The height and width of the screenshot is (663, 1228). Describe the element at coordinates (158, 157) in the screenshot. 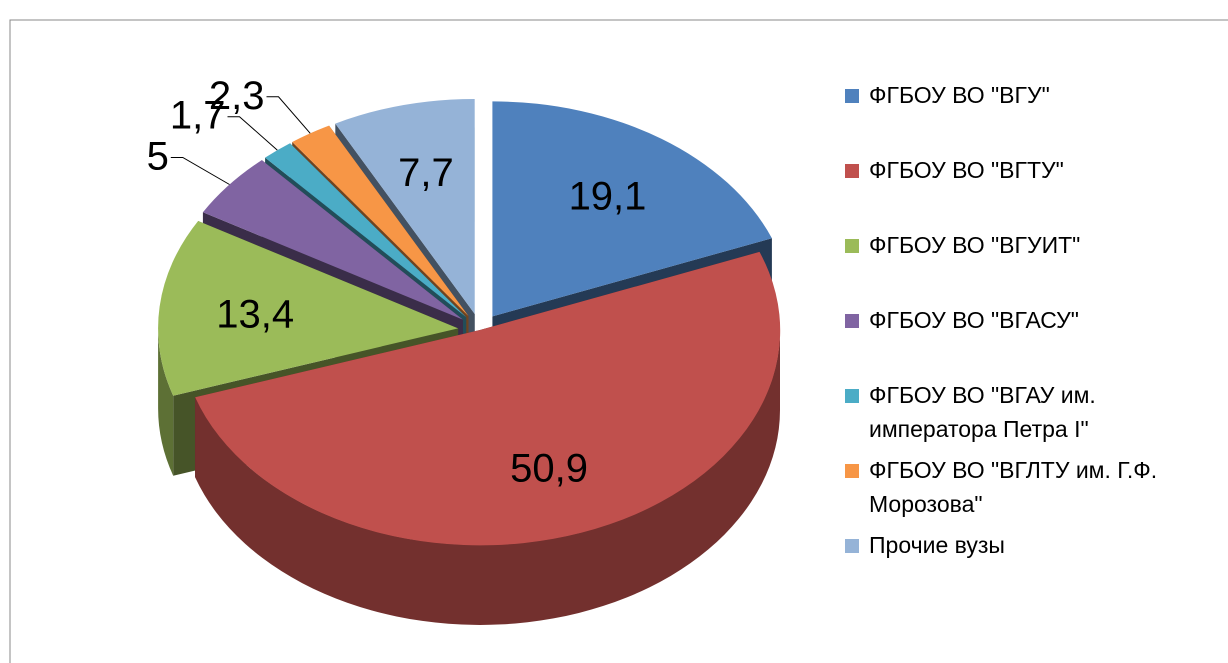

I see `data-label: 5` at that location.